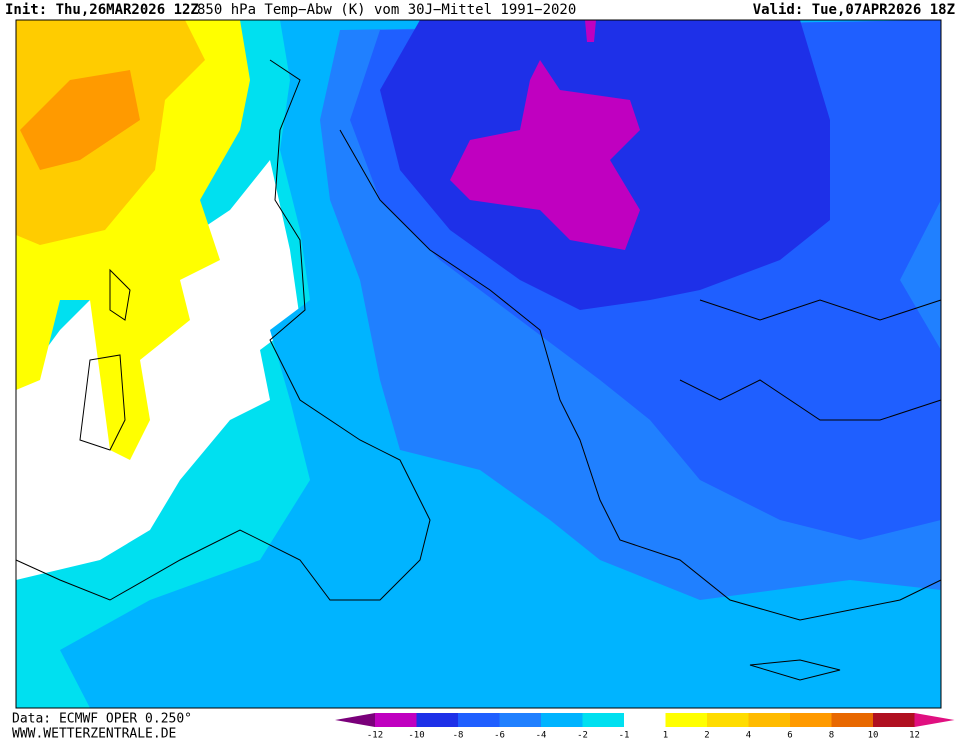 This screenshot has height=741, width=959. Describe the element at coordinates (94, 734) in the screenshot. I see `site-url: WWW.WETTERZENTRALE.DE` at that location.